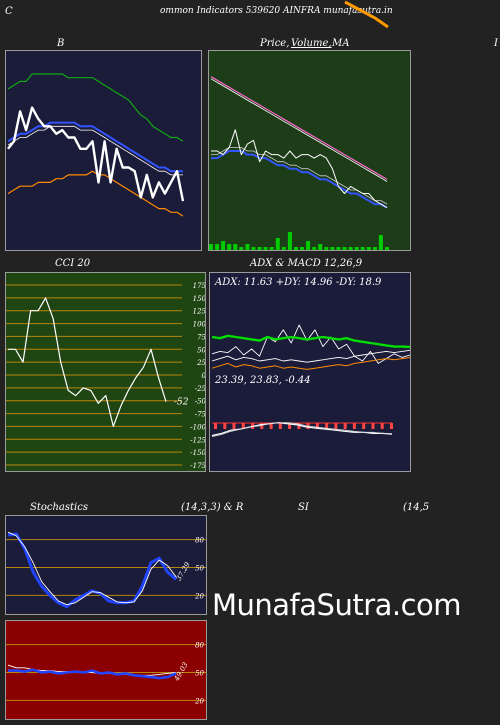 The image size is (500, 725). I want to click on stoch-tick-label: 20, so click(199, 596).